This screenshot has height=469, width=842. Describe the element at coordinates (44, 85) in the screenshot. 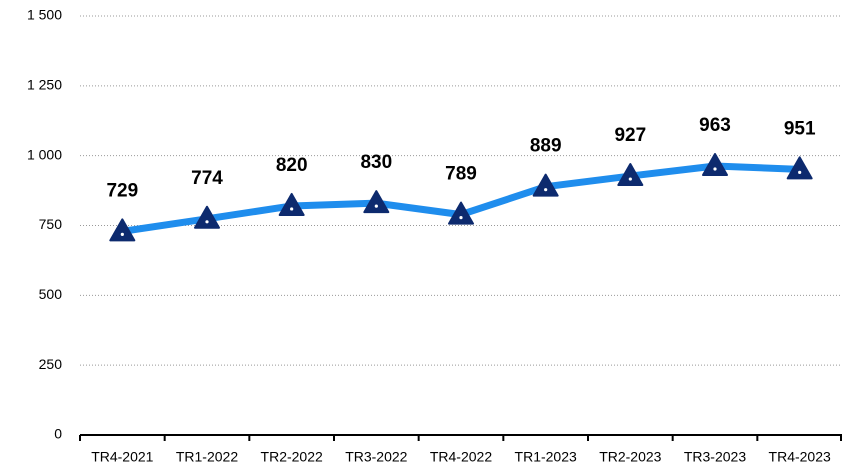

I see `y-tick-label: 1 250` at that location.